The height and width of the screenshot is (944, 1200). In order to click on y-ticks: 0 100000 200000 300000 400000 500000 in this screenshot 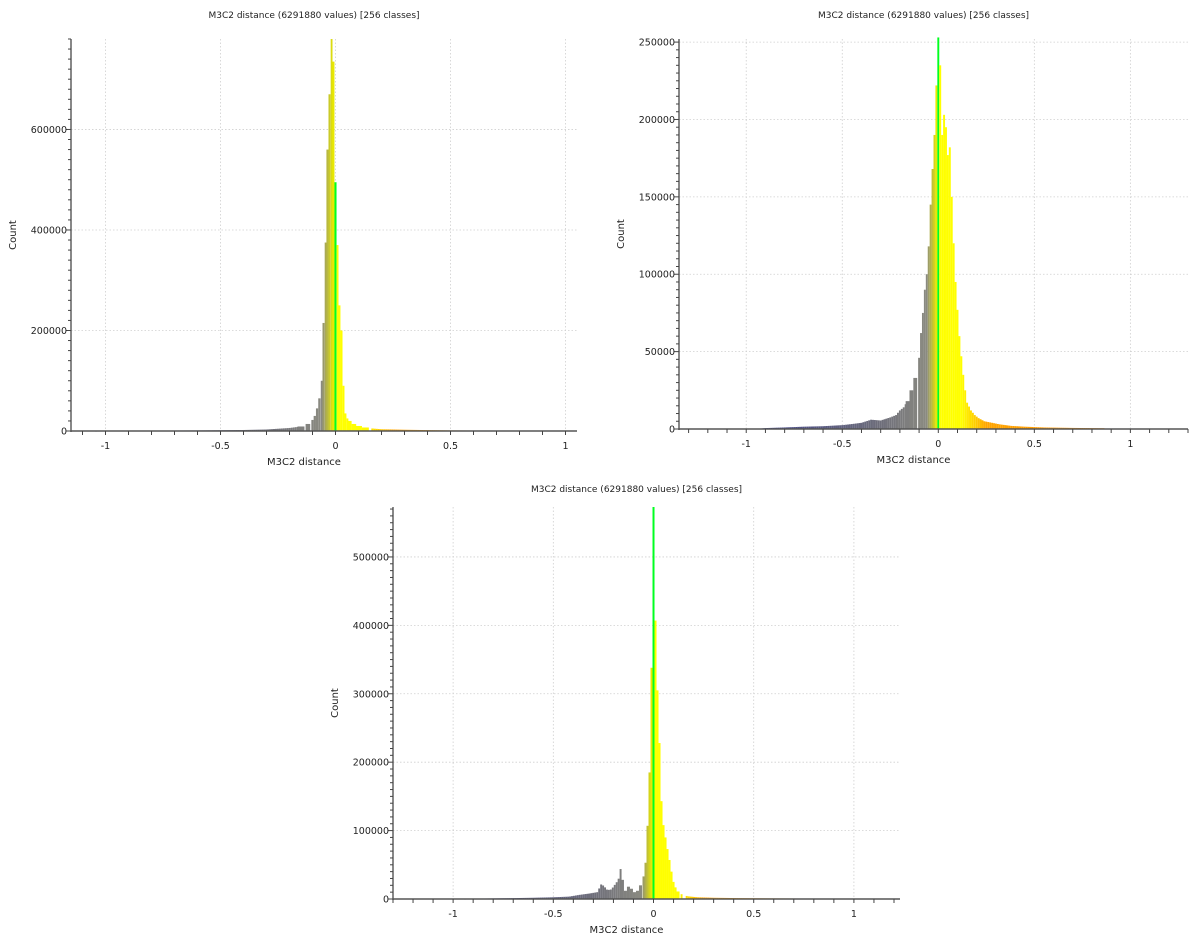, I will do `click(373, 707)`.